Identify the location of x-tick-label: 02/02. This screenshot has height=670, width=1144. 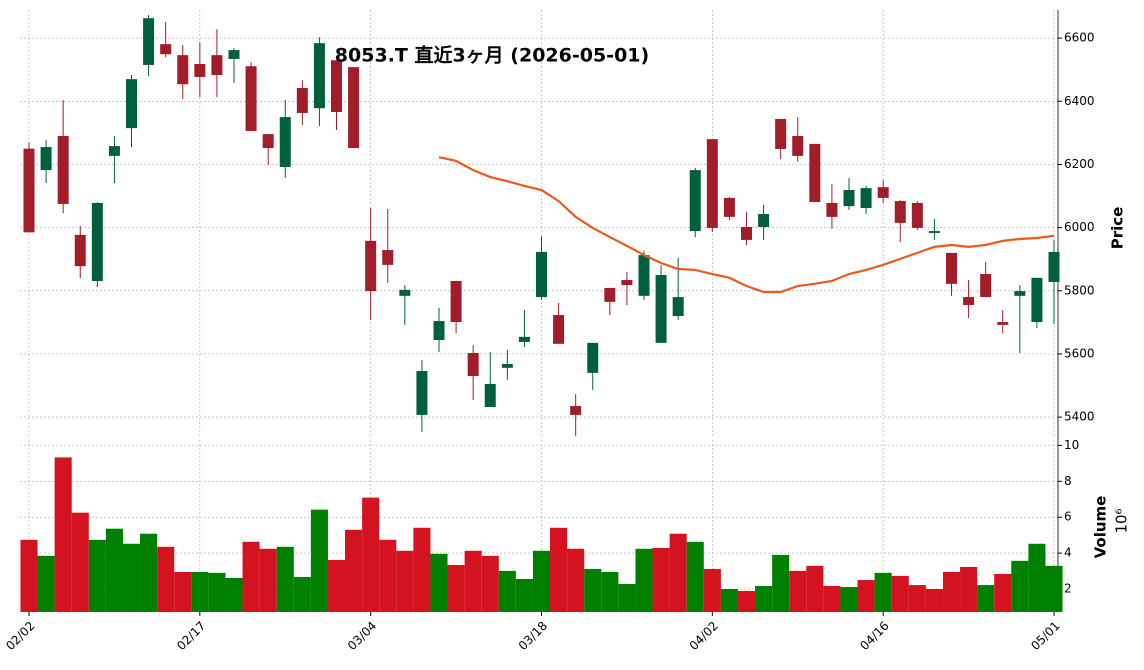
(20, 636).